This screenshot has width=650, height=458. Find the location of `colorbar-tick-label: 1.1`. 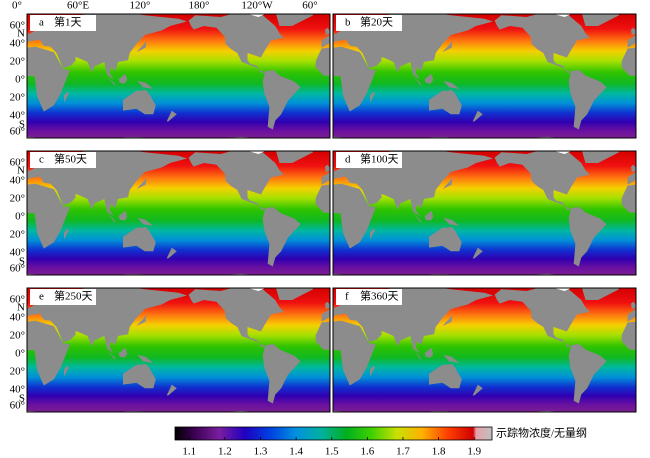

colorbar-tick-label: 1.1 is located at coordinates (189, 452).